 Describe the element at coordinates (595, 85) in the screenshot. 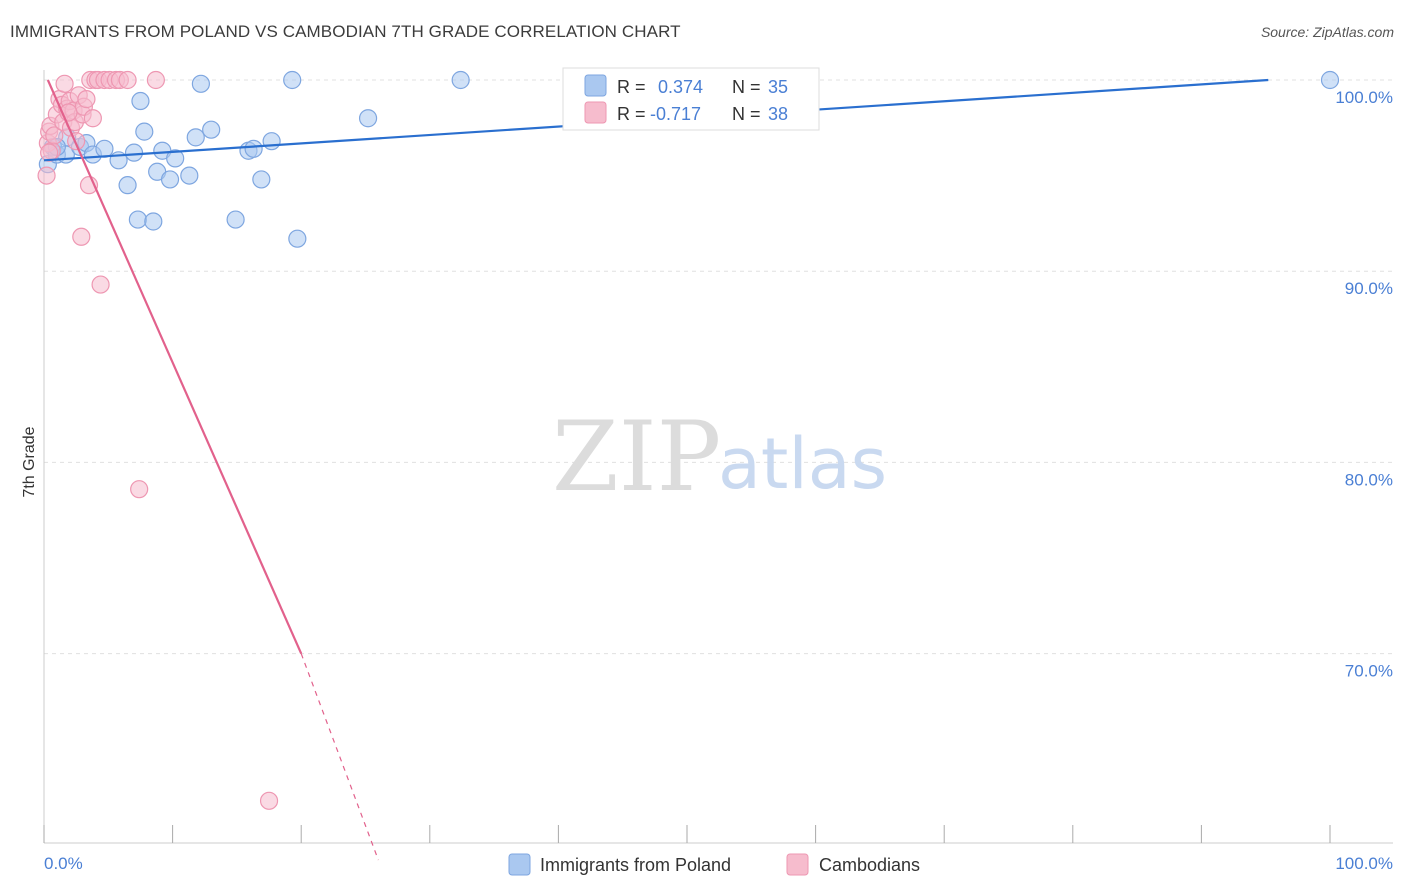

I see `stats-swatch-blue` at that location.